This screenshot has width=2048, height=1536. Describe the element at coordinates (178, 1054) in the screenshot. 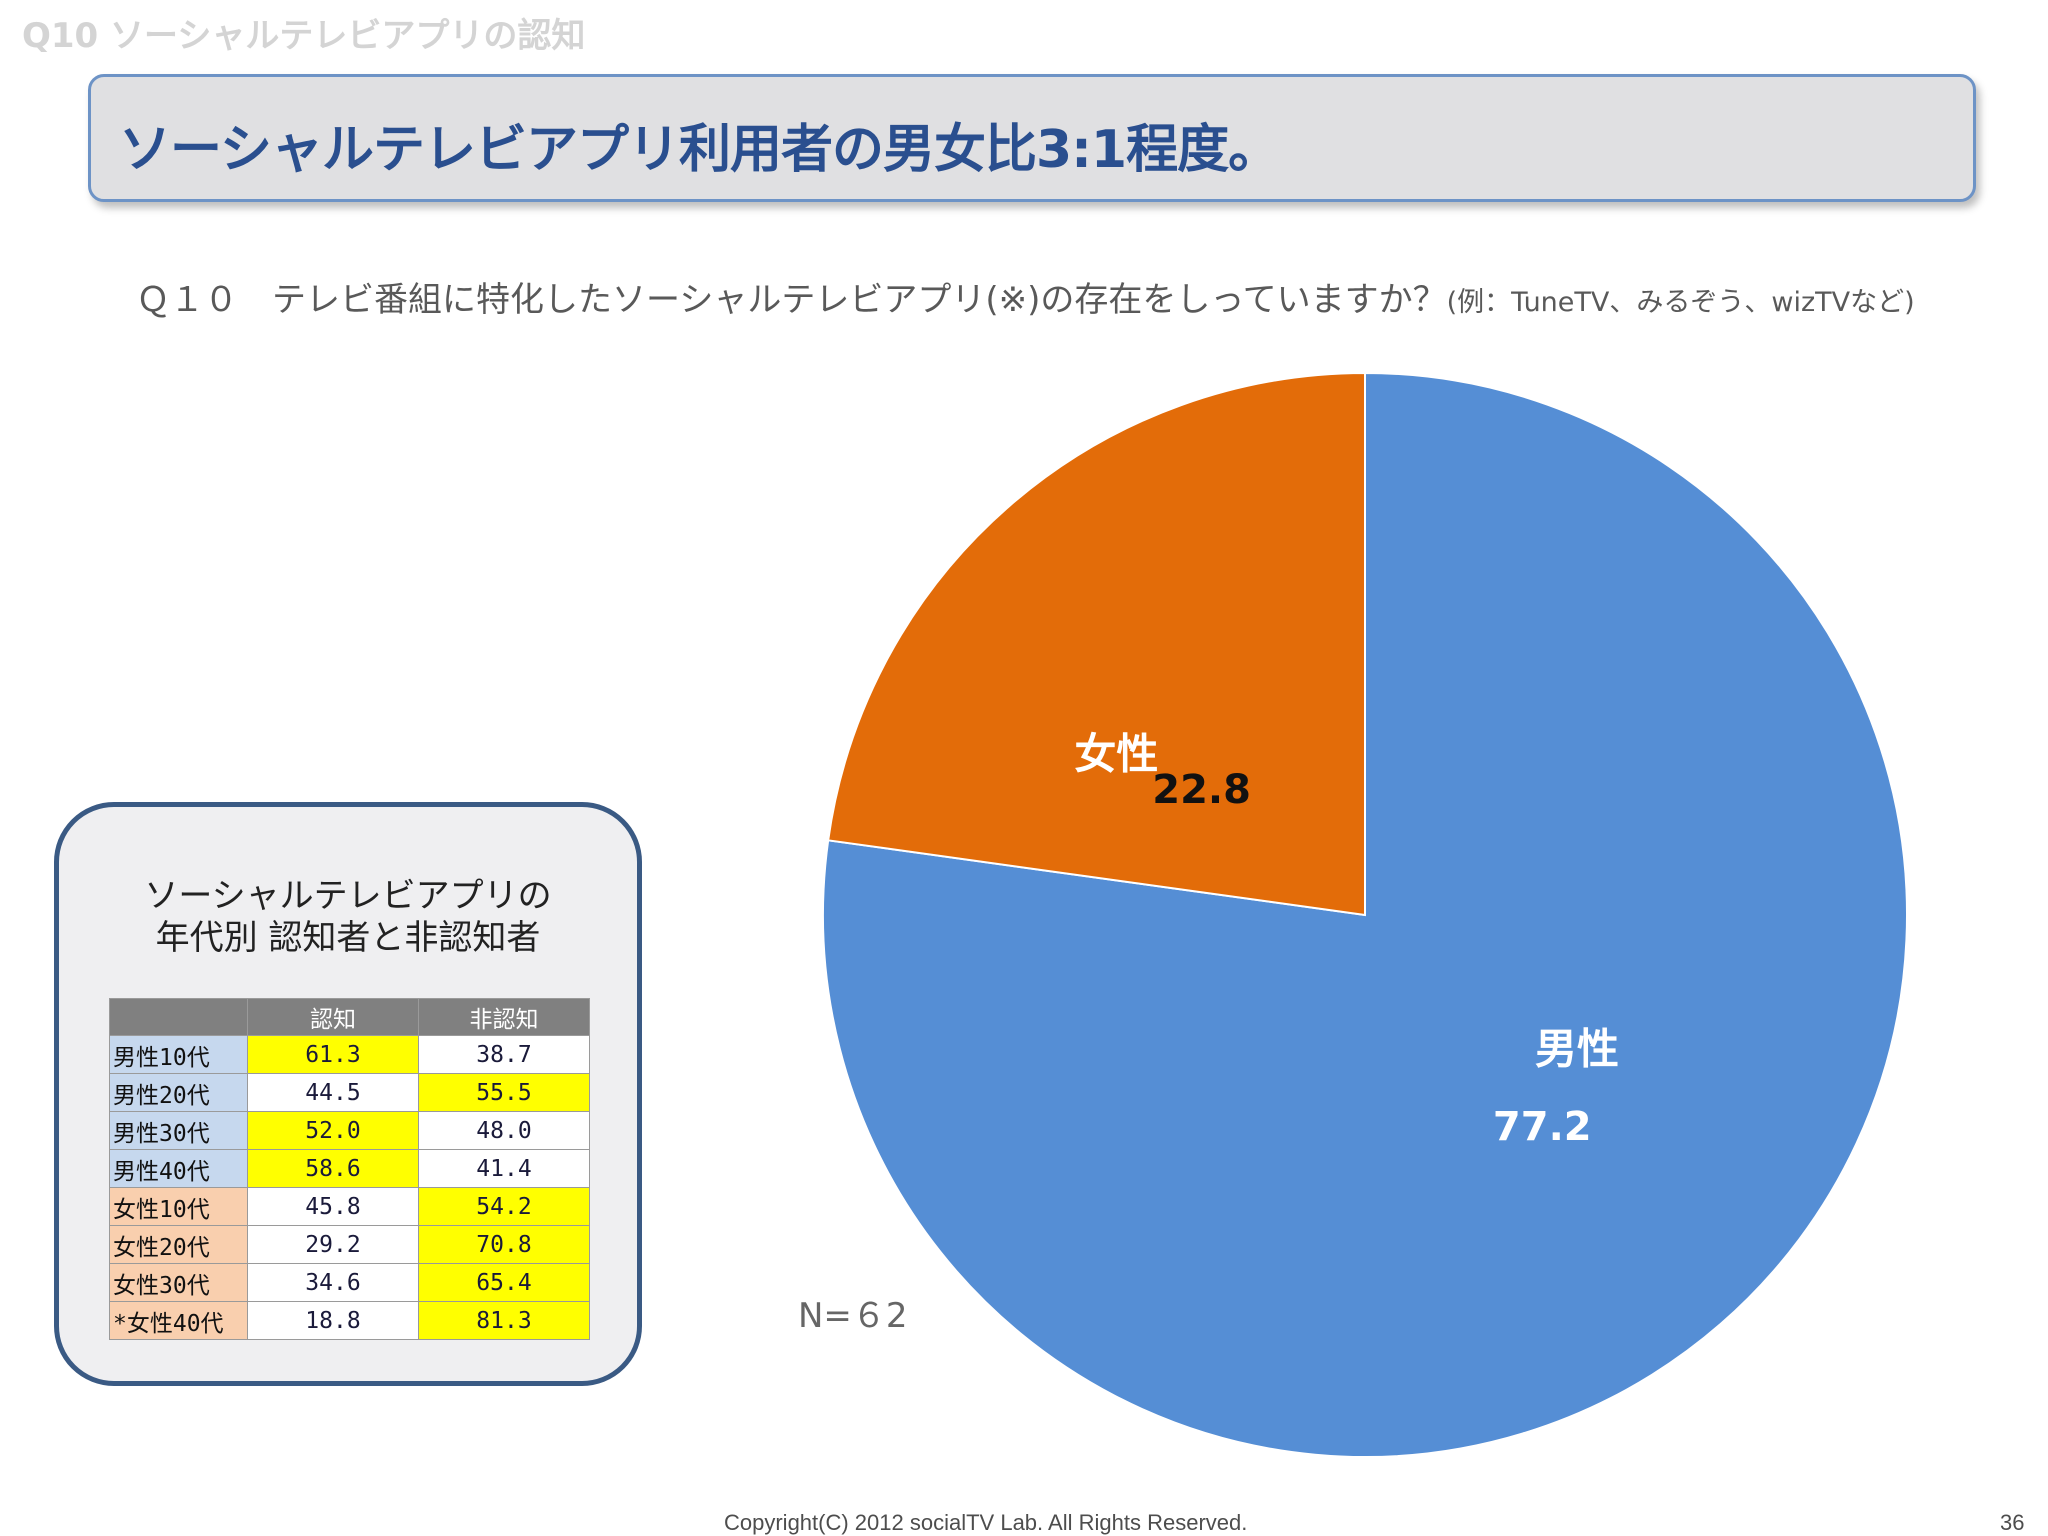

I see `table-row-label: 男性10代` at that location.